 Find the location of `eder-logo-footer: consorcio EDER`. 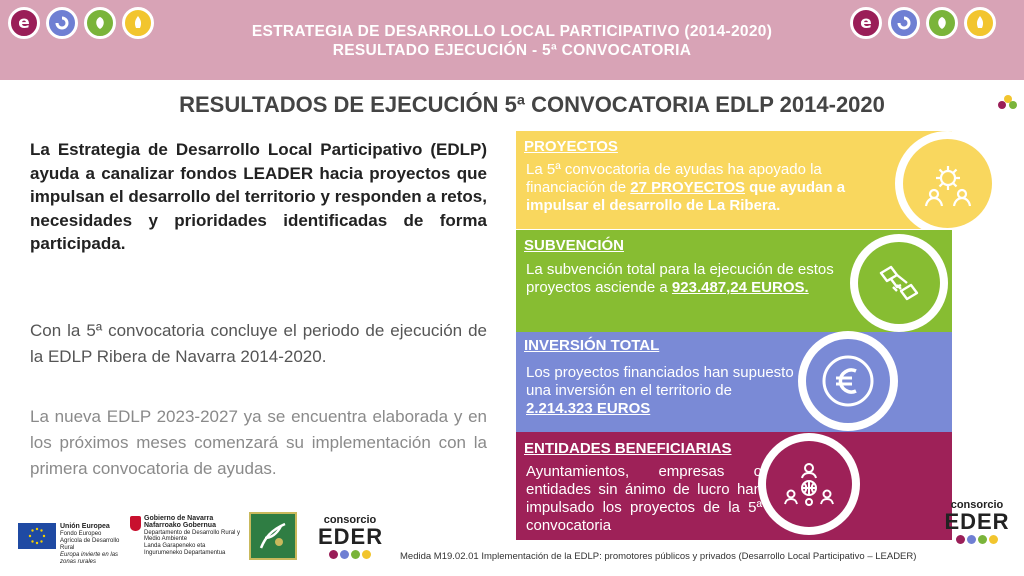

eder-logo-footer: consorcio EDER is located at coordinates (350, 536).